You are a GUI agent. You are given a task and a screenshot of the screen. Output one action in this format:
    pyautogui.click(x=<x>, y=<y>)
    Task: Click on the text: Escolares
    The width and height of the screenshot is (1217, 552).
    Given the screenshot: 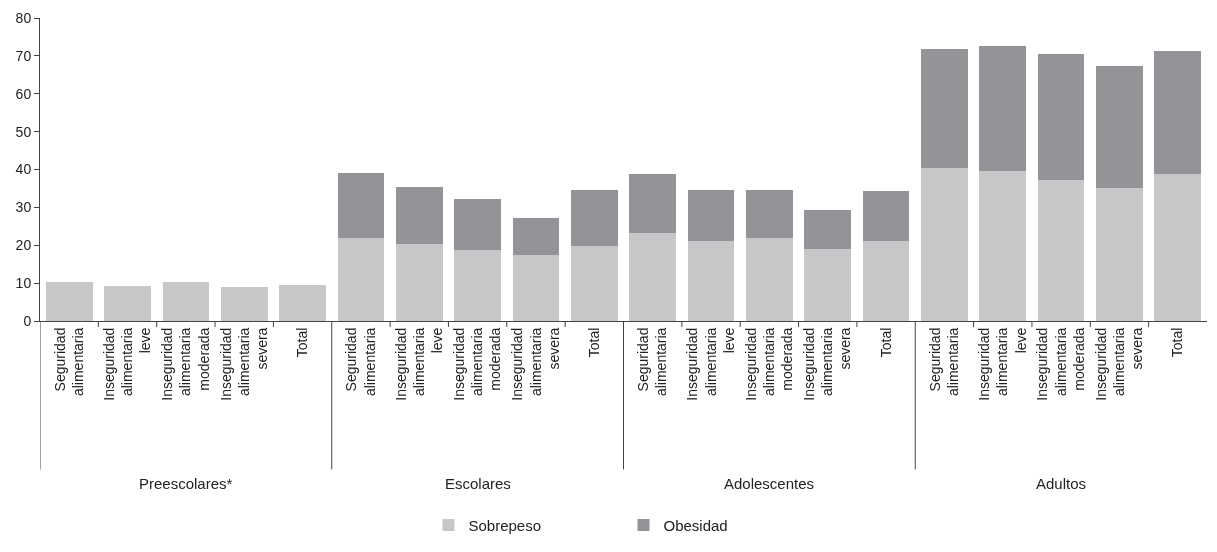 What is the action you would take?
    pyautogui.click(x=478, y=483)
    